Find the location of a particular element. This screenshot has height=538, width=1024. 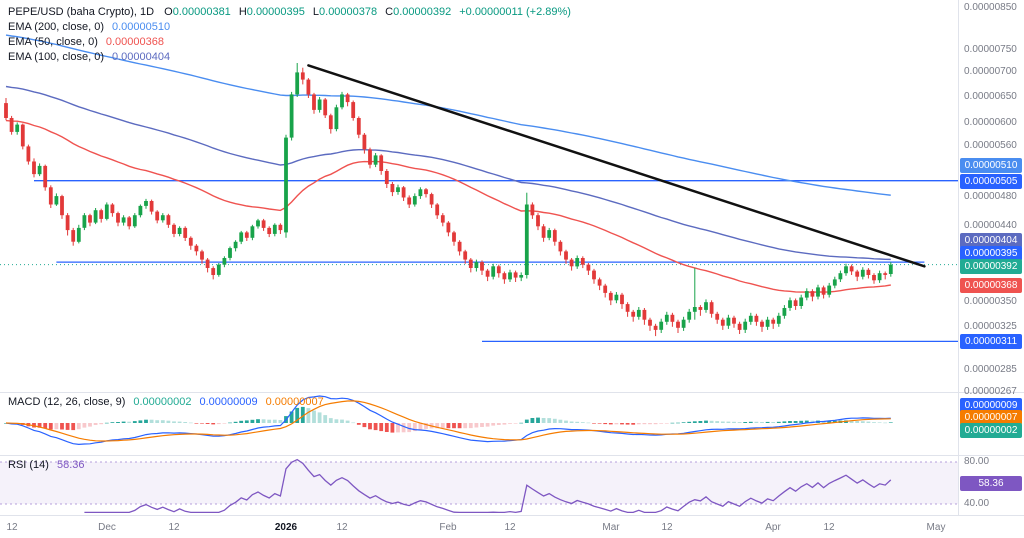

rsi-axis-label: 80.00 is located at coordinates (977, 461).